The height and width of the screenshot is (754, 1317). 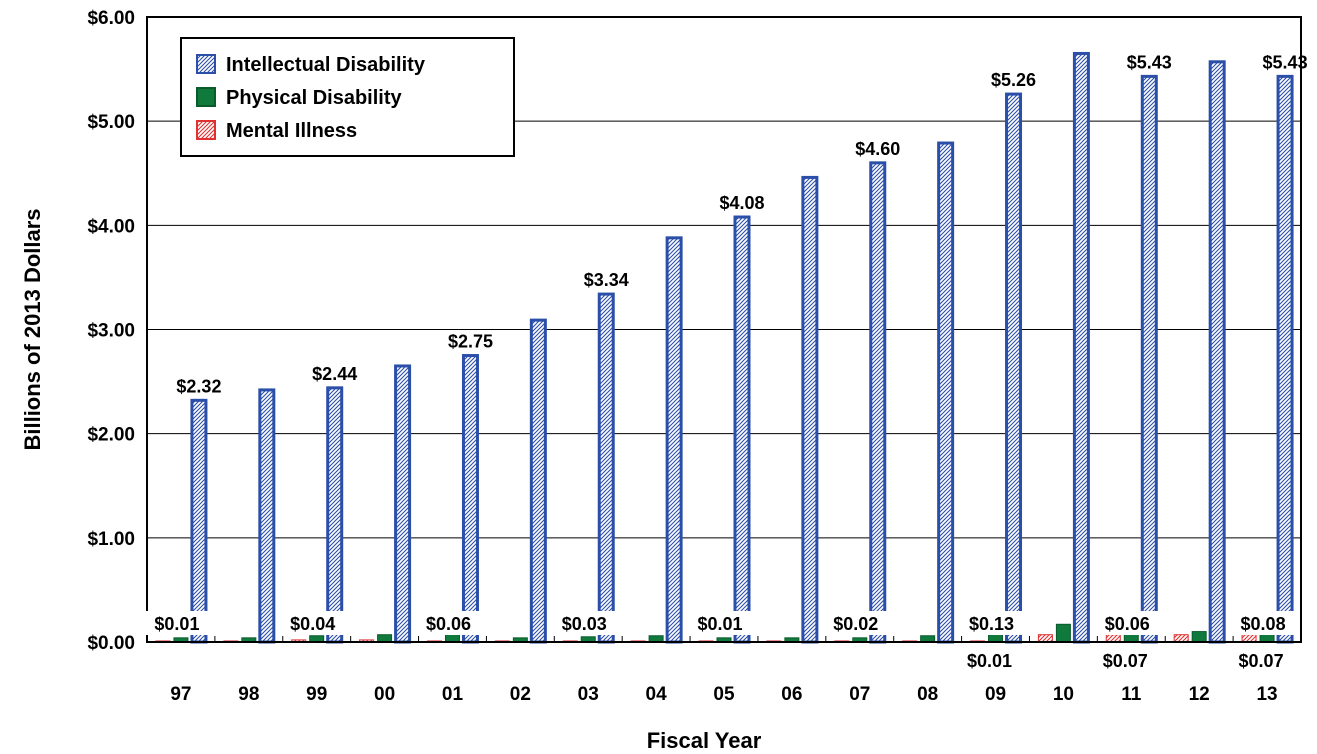 I want to click on x-tick-label: 98, so click(x=248, y=694).